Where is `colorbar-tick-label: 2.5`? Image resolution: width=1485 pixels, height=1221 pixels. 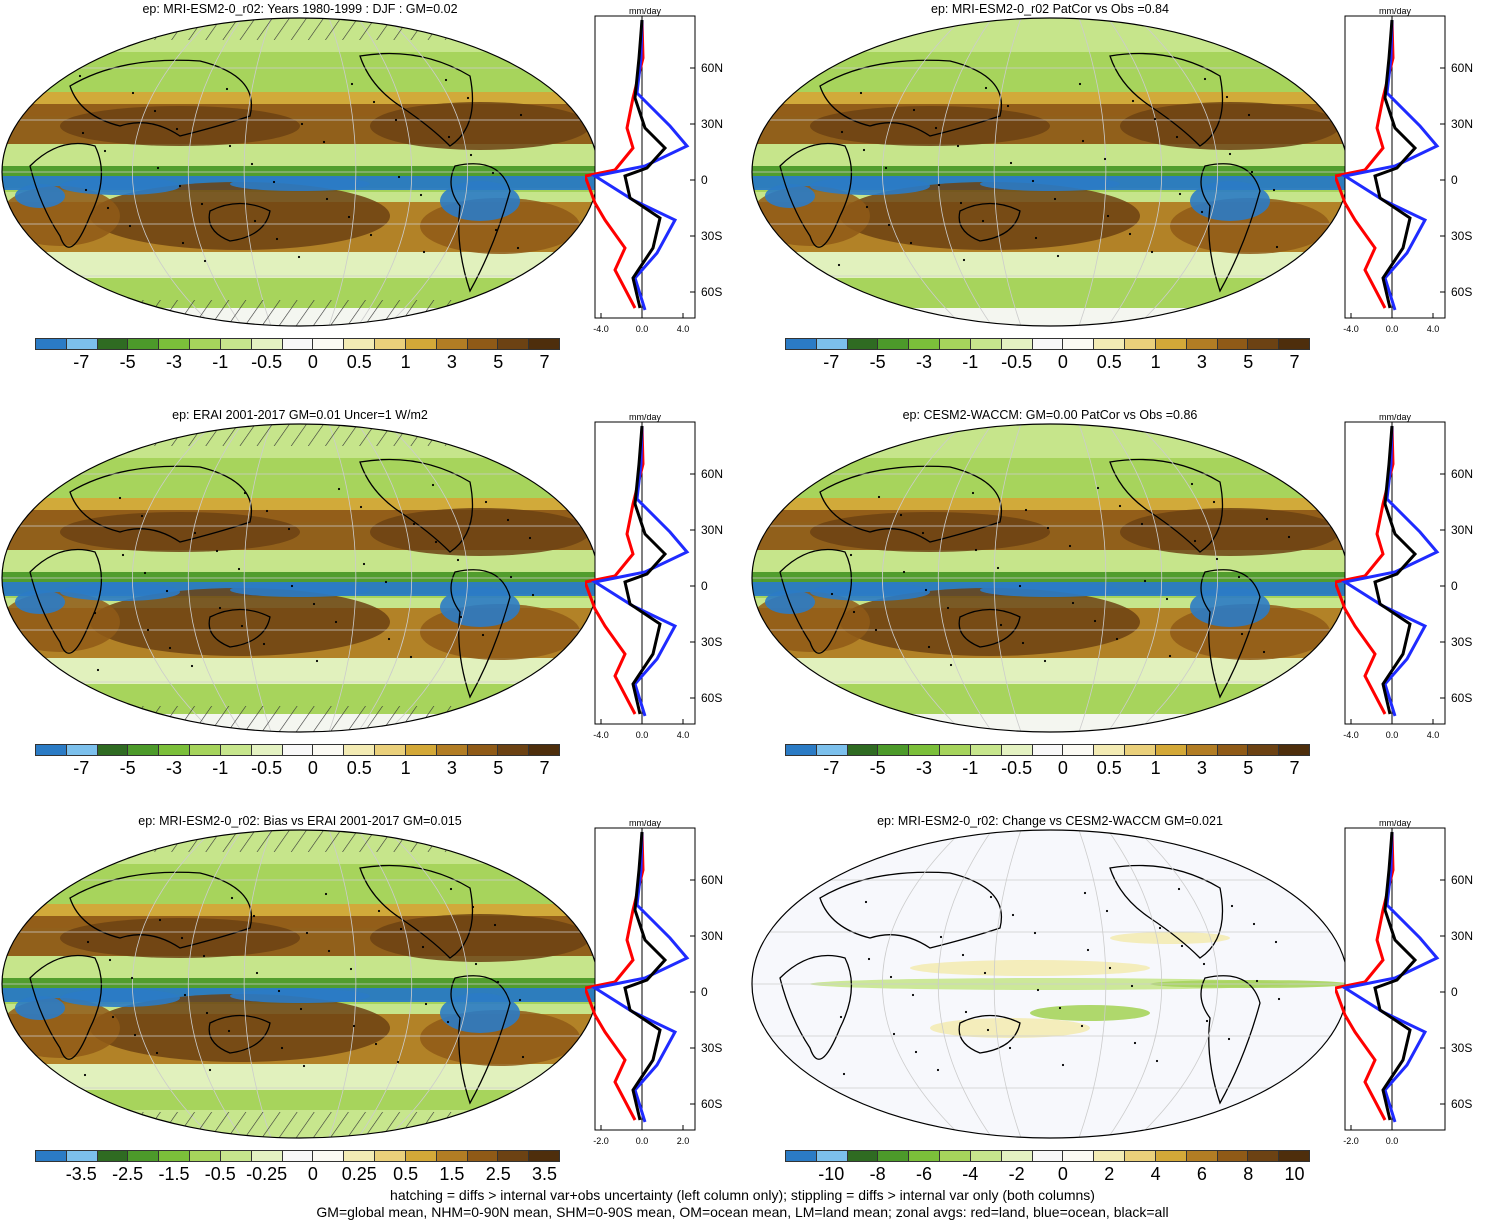
colorbar-tick-label: 2.5 is located at coordinates (498, 1174).